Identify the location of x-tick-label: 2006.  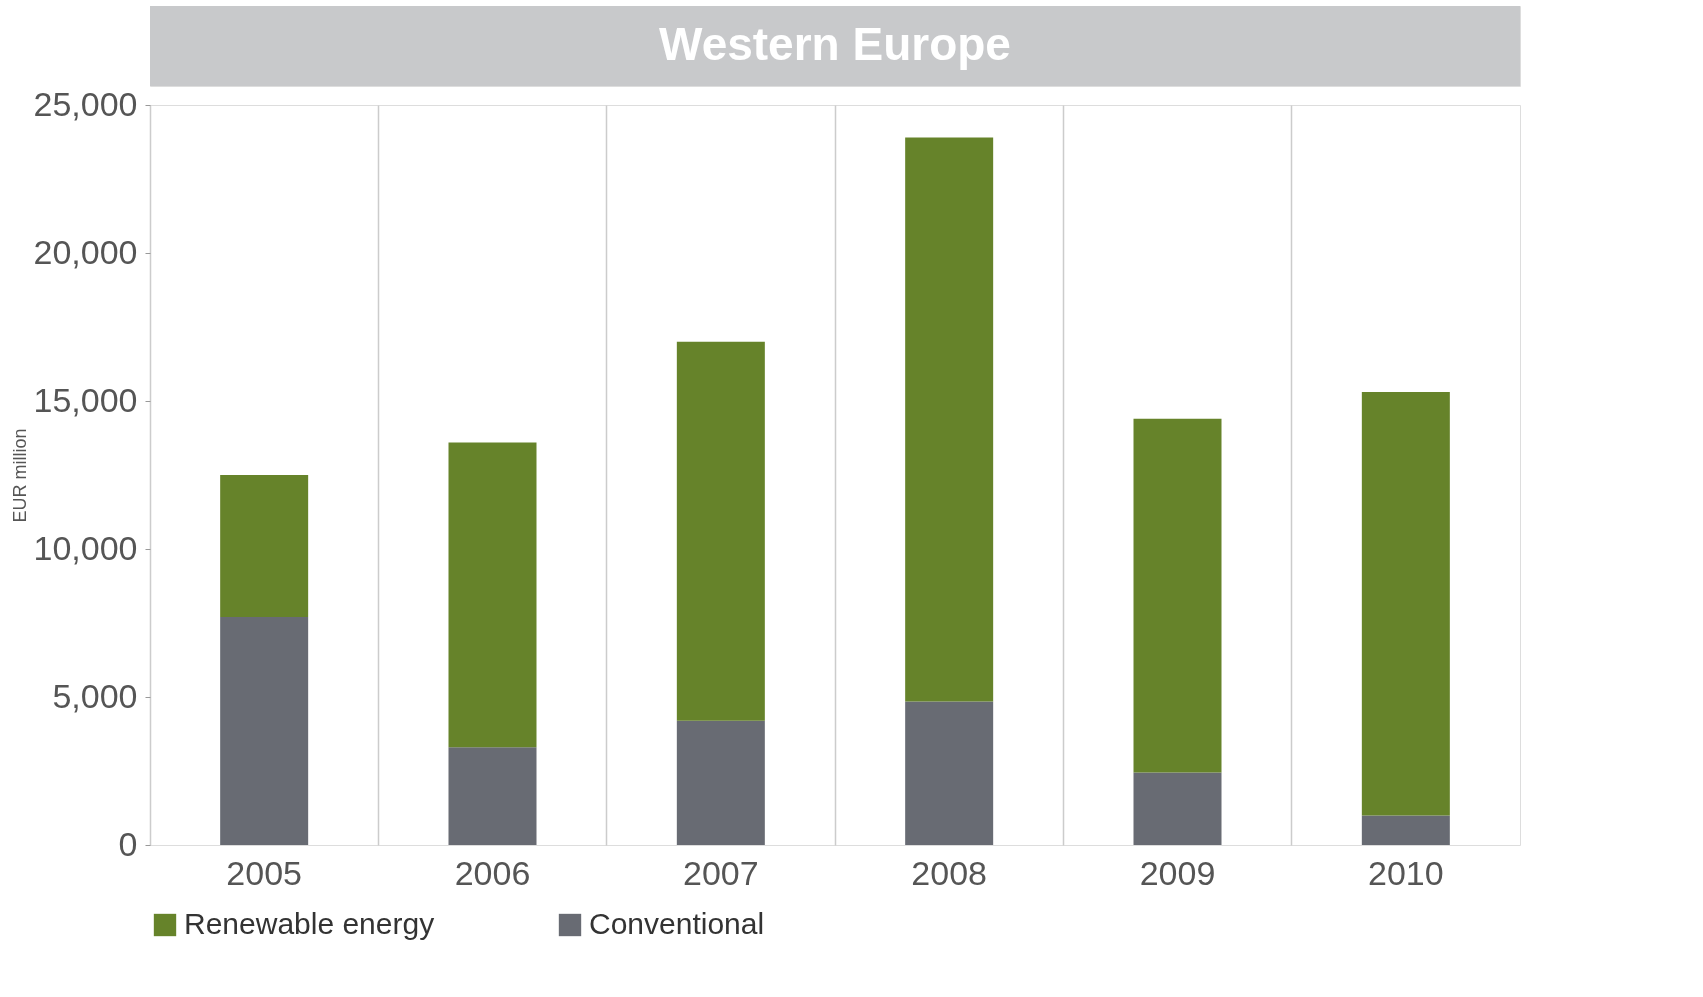
(492, 872).